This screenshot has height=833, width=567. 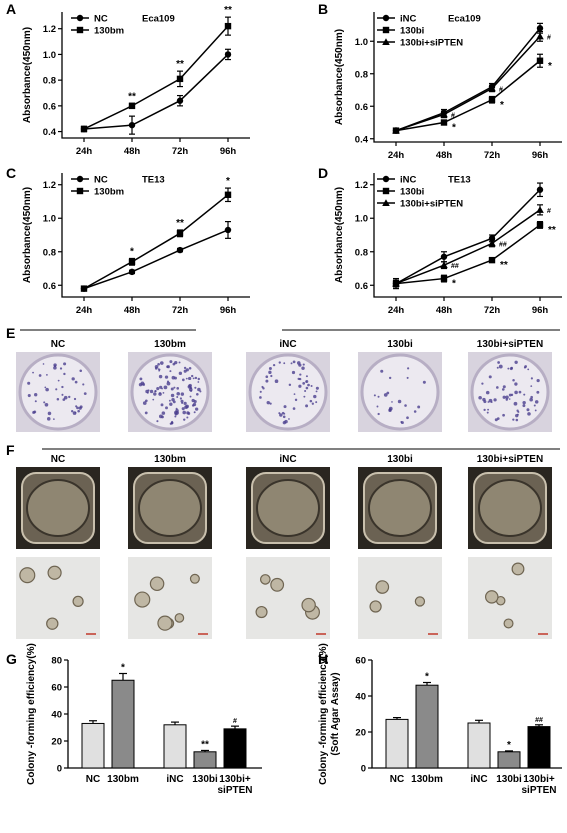 What do you see at coordinates (58, 392) in the screenshot?
I see `culture-dish` at bounding box center [58, 392].